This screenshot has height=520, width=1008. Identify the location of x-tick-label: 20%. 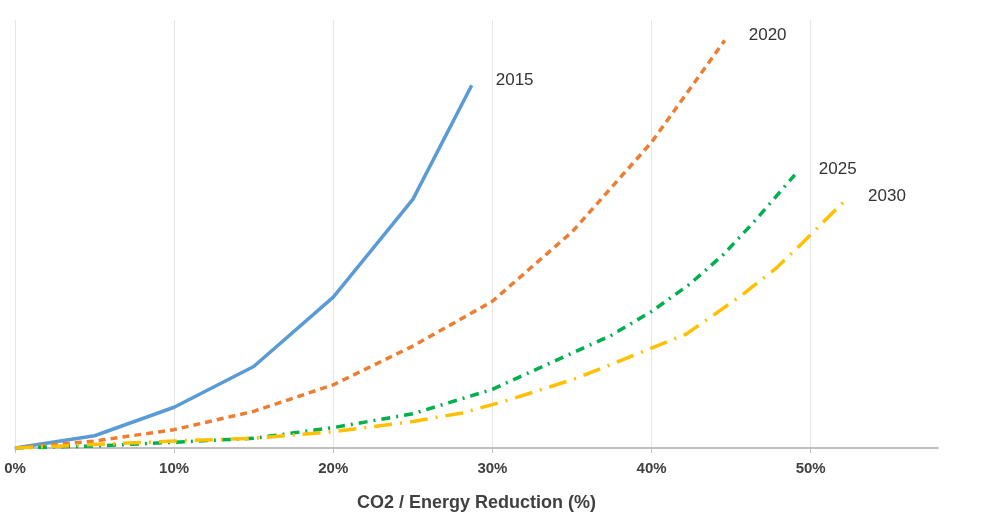
(333, 467).